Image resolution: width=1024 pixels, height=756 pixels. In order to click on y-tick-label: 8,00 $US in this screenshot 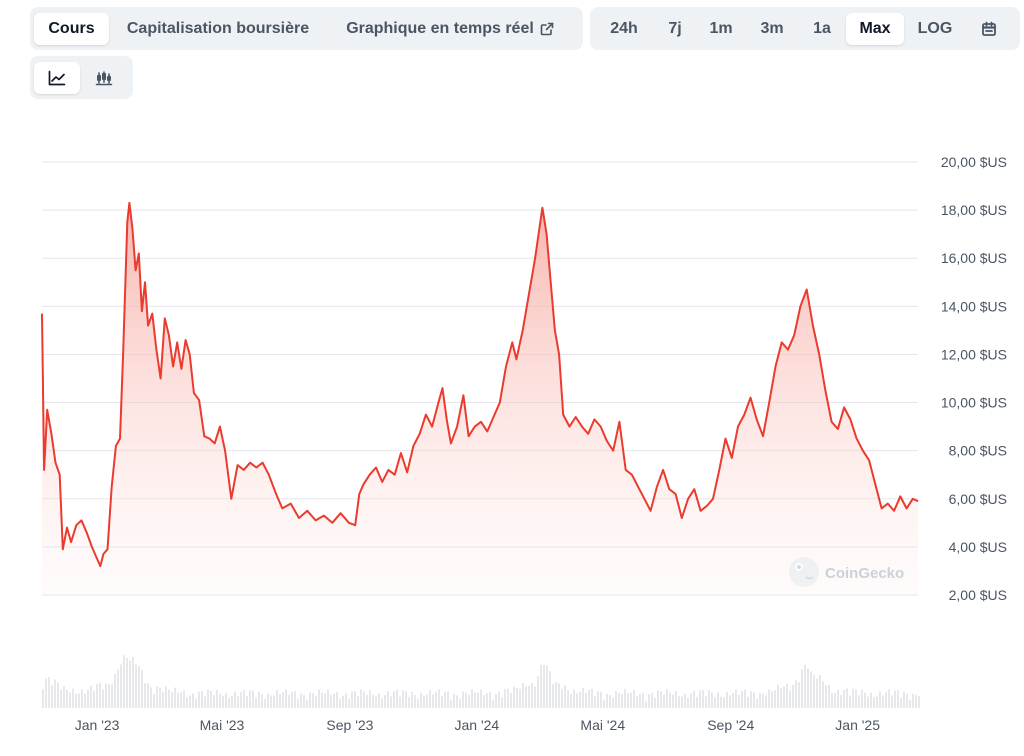, I will do `click(978, 451)`.